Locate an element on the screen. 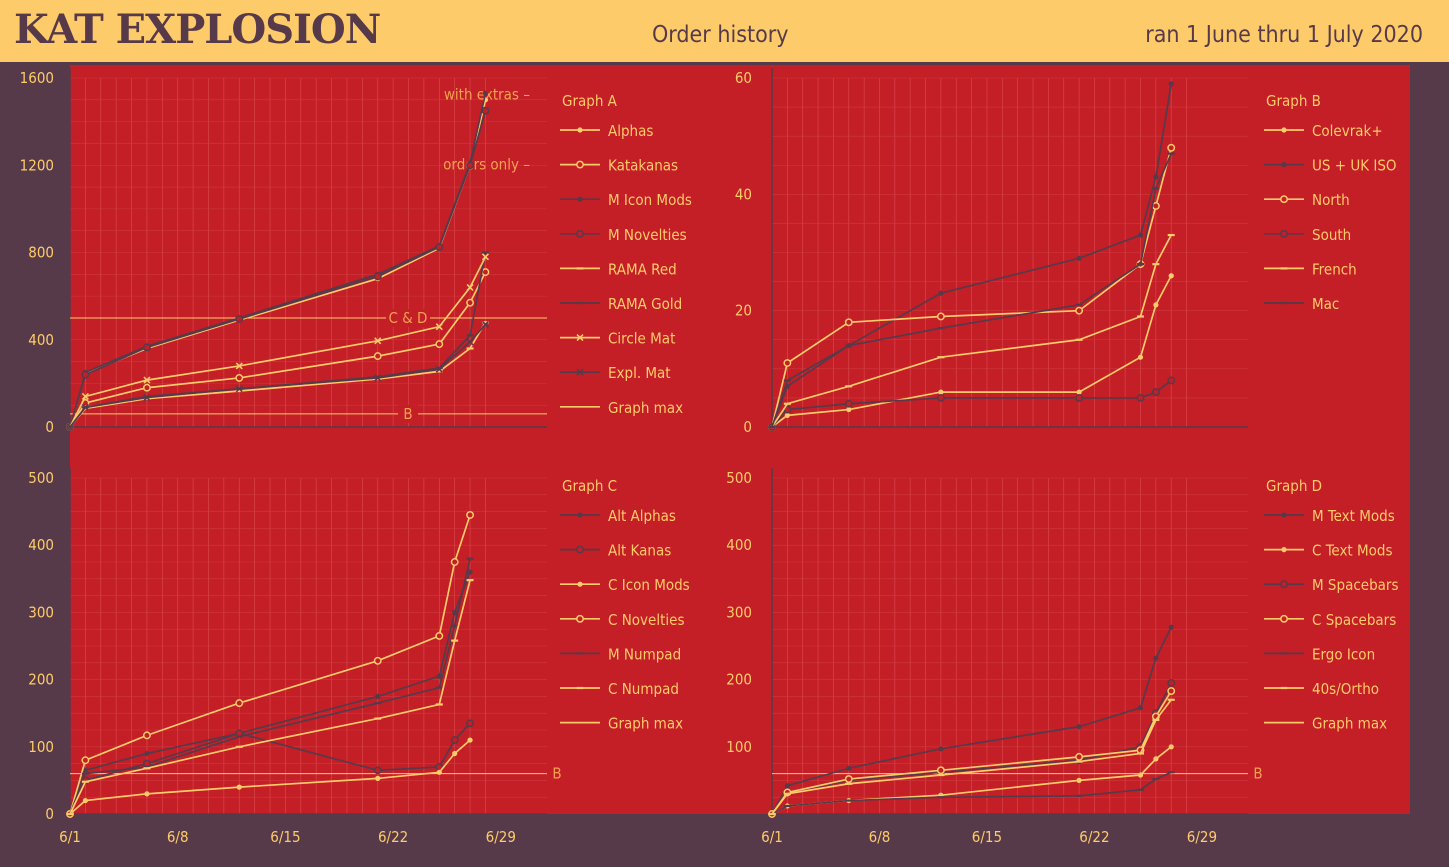 Image resolution: width=1449 pixels, height=867 pixels. legend-entry: M Novelties is located at coordinates (623, 235).